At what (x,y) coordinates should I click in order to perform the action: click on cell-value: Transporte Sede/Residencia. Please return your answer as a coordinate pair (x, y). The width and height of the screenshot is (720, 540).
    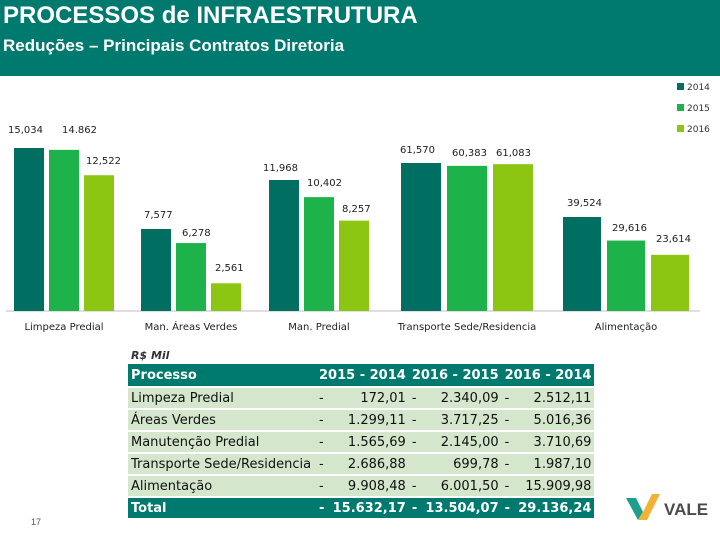
    Looking at the image, I should click on (221, 464).